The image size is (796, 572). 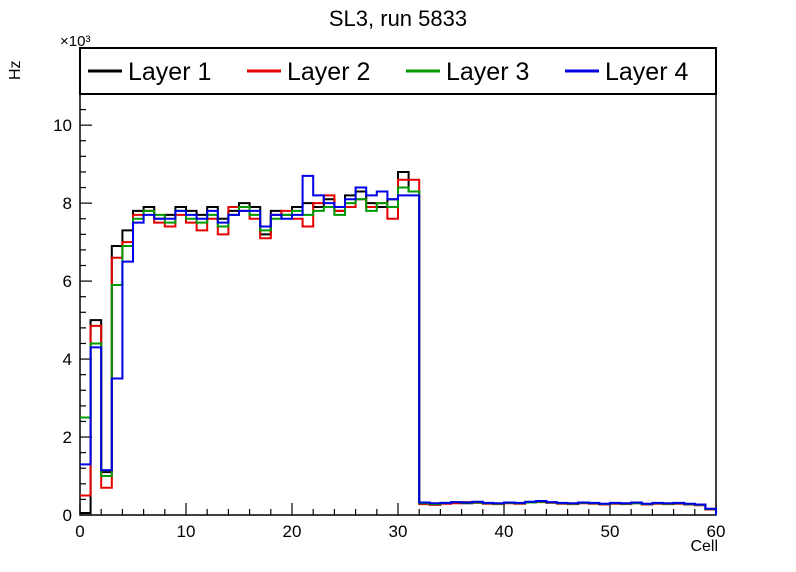 What do you see at coordinates (487, 72) in the screenshot?
I see `legend-label: Layer 3` at bounding box center [487, 72].